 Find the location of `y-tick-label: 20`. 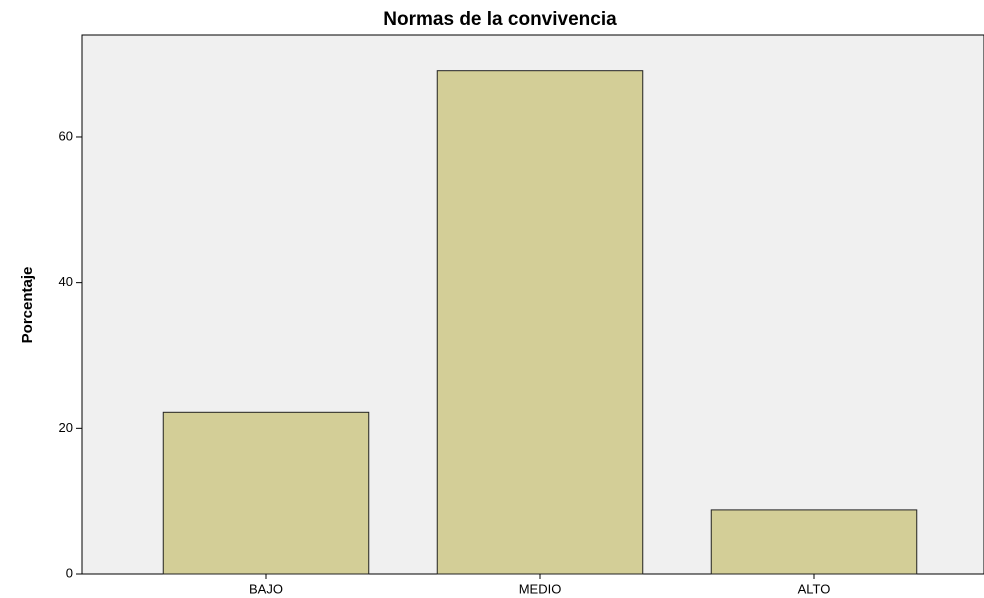

y-tick-label: 20 is located at coordinates (66, 427).